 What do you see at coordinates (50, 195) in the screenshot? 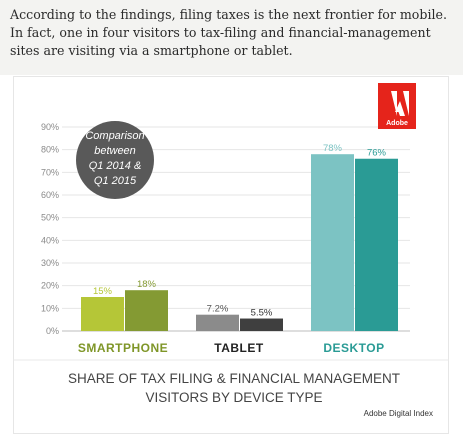
I see `y-tick-label: 60%` at bounding box center [50, 195].